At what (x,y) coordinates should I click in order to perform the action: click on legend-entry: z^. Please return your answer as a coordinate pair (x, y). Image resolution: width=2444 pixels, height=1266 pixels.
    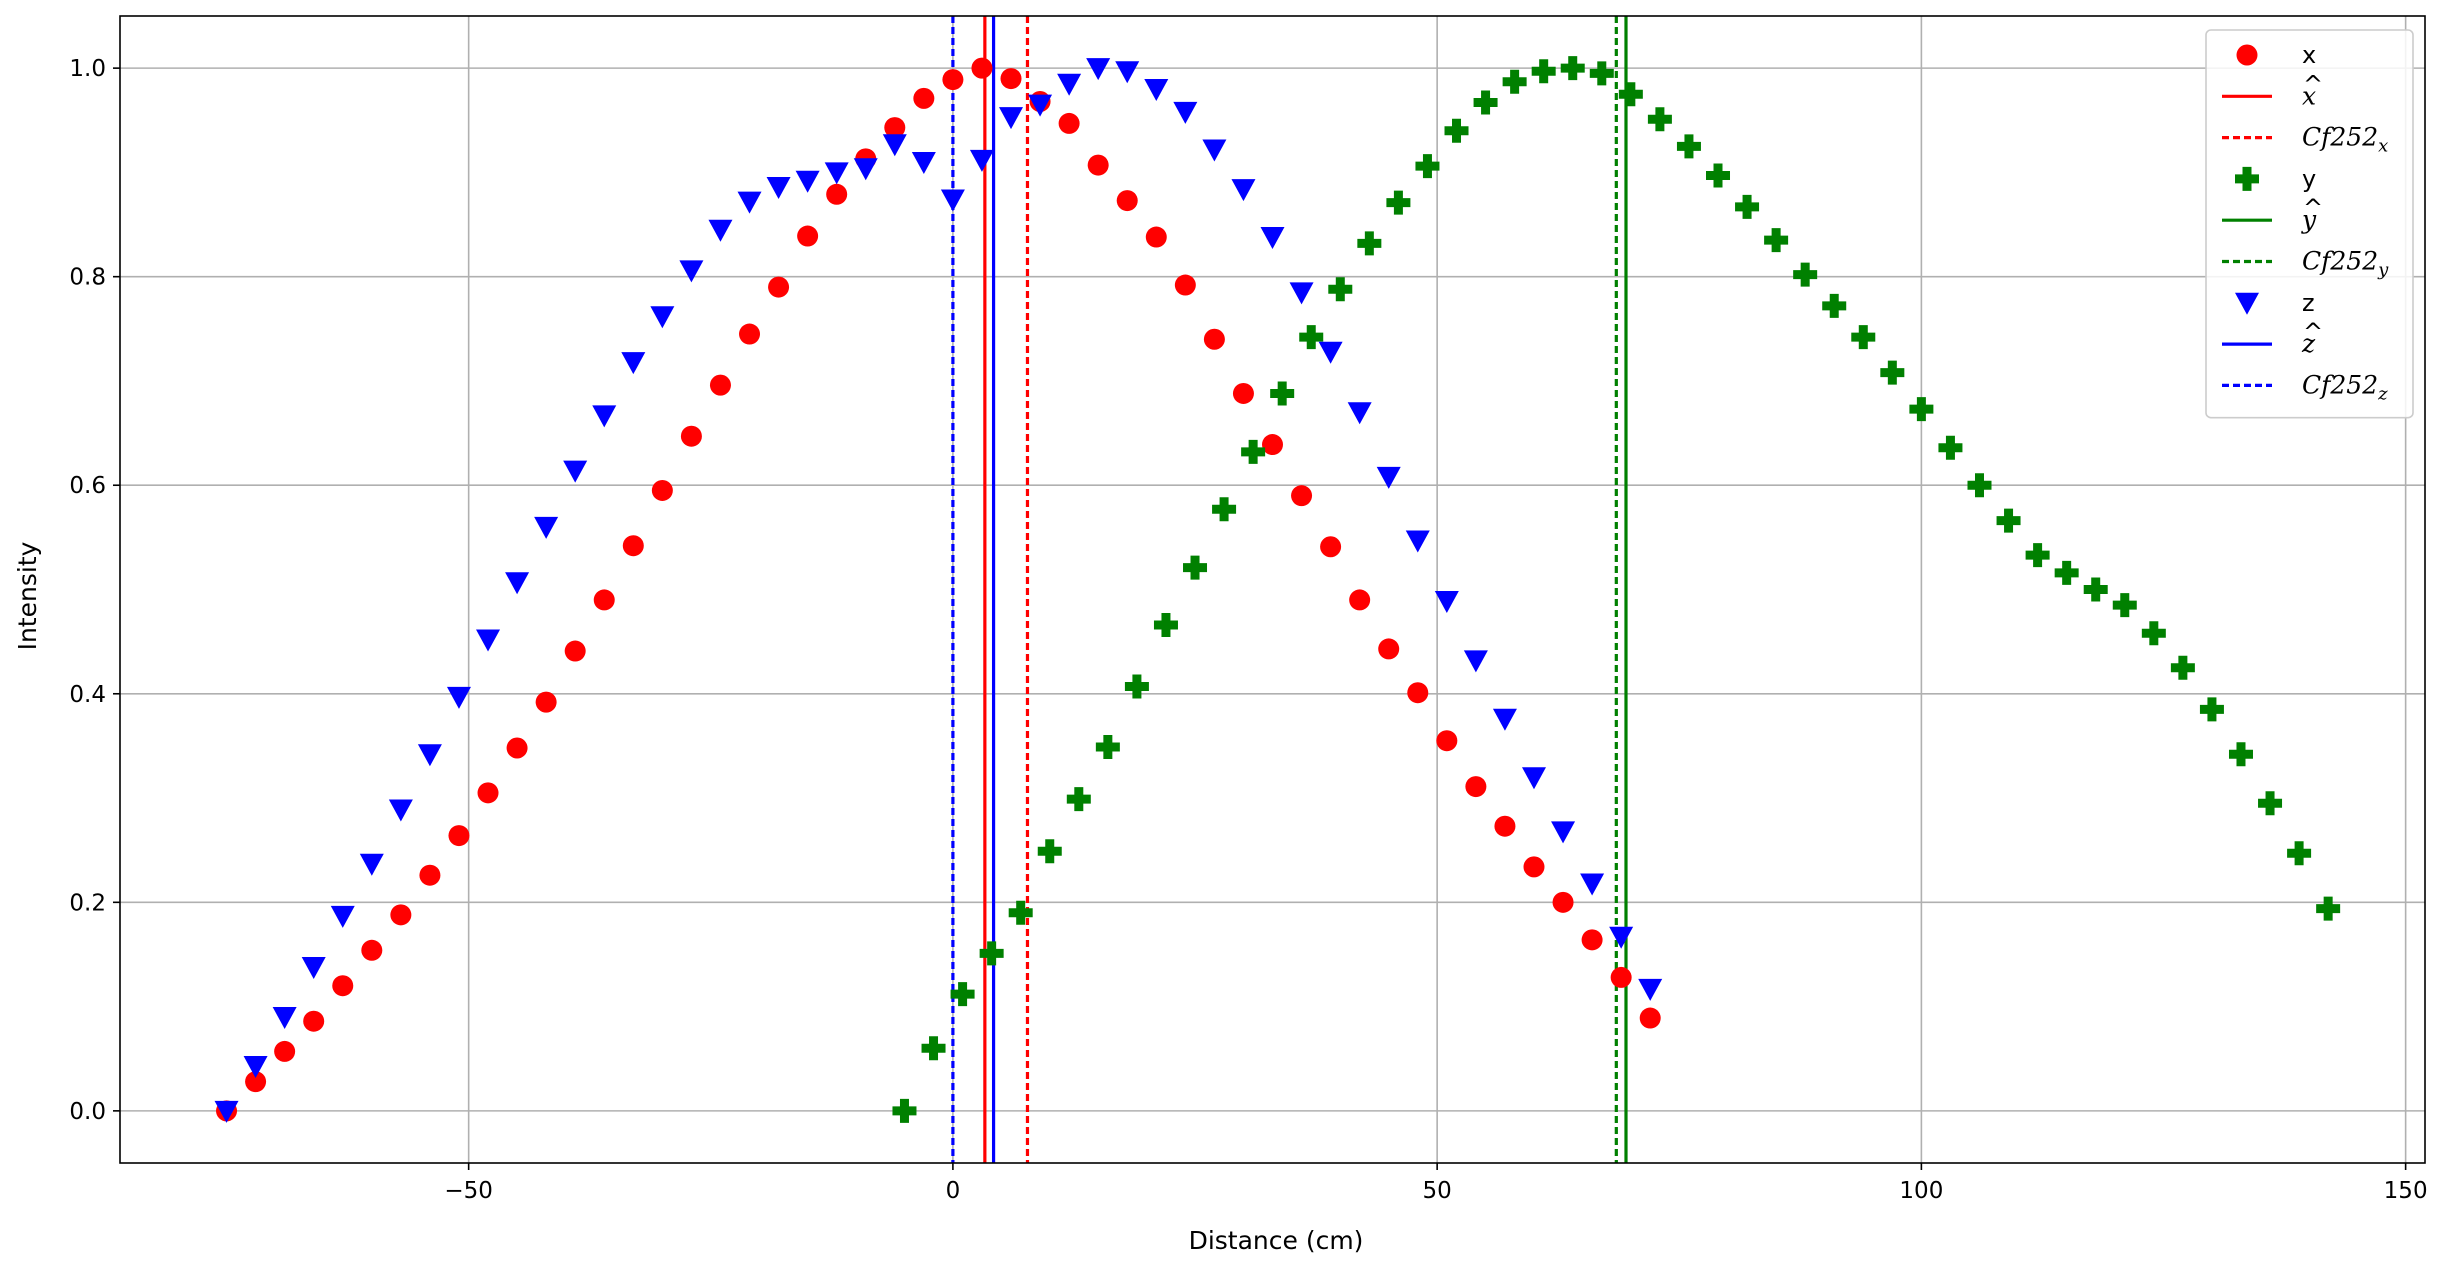
    Looking at the image, I should click on (2272, 338).